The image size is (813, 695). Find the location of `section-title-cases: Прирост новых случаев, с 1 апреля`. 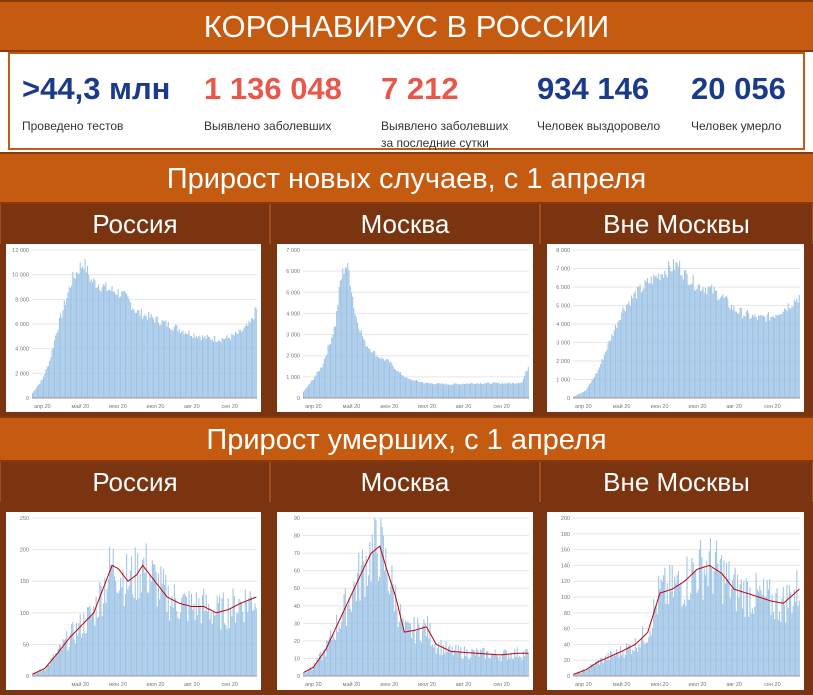

section-title-cases: Прирост новых случаев, с 1 апреля is located at coordinates (406, 178).